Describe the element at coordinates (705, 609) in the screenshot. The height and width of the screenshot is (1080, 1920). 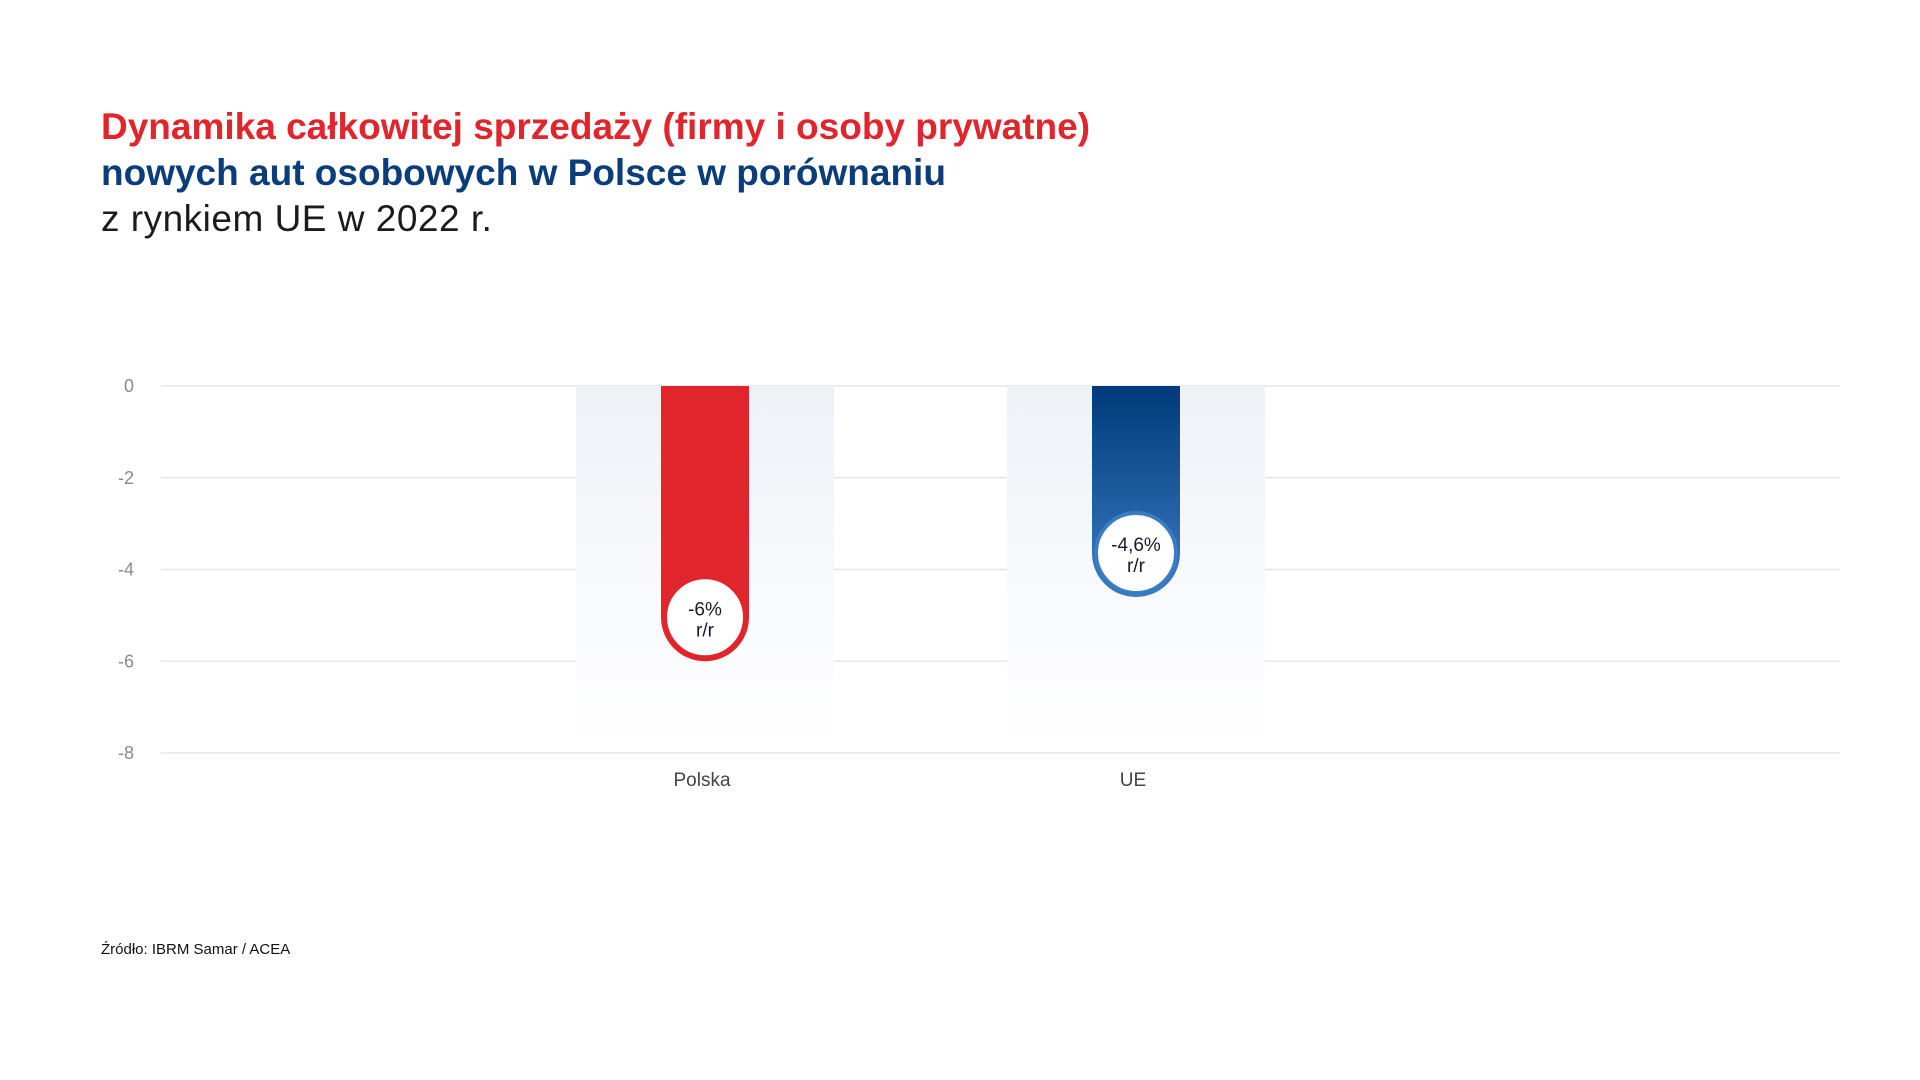
I see `data-label-value: -6%` at that location.